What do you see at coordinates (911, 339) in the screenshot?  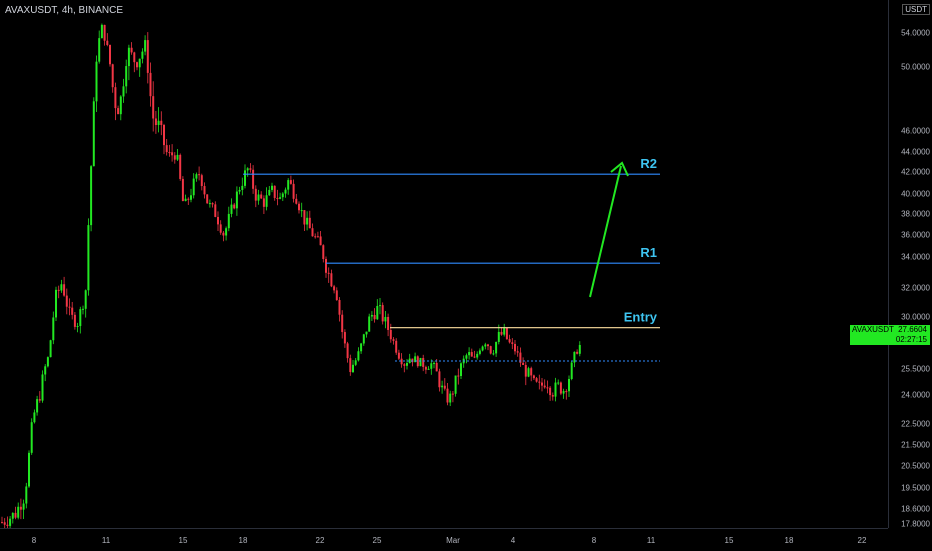 I see `price-tag-countdown: 02:27:15` at bounding box center [911, 339].